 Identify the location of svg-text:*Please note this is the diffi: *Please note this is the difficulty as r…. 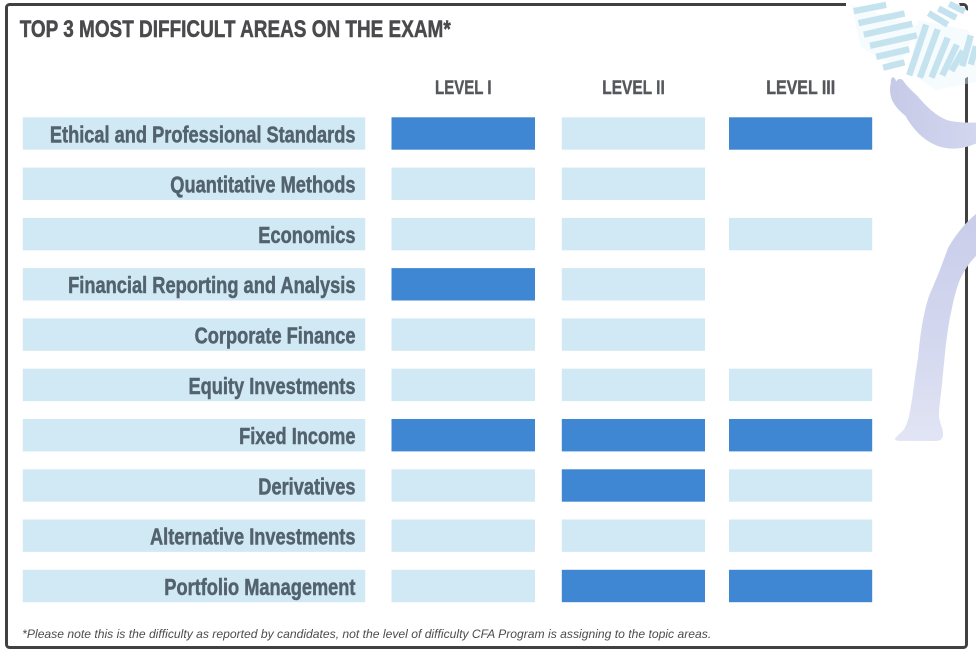
(366, 634).